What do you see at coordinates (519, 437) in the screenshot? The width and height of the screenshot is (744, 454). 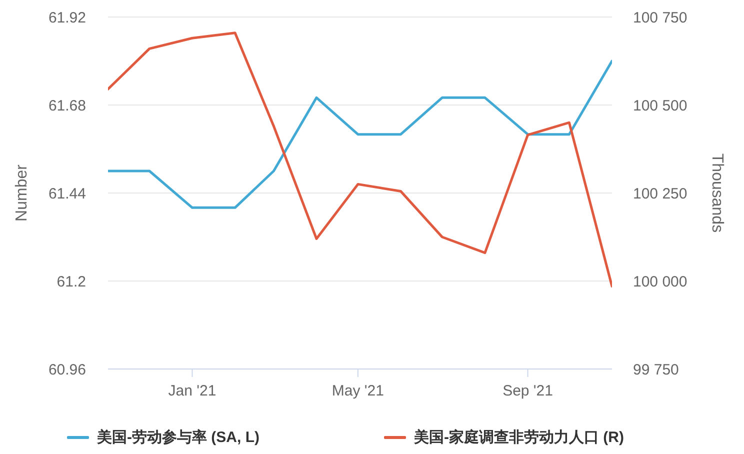 I see `legend-label: 美国-家庭调查非劳动力人口 (R)` at bounding box center [519, 437].